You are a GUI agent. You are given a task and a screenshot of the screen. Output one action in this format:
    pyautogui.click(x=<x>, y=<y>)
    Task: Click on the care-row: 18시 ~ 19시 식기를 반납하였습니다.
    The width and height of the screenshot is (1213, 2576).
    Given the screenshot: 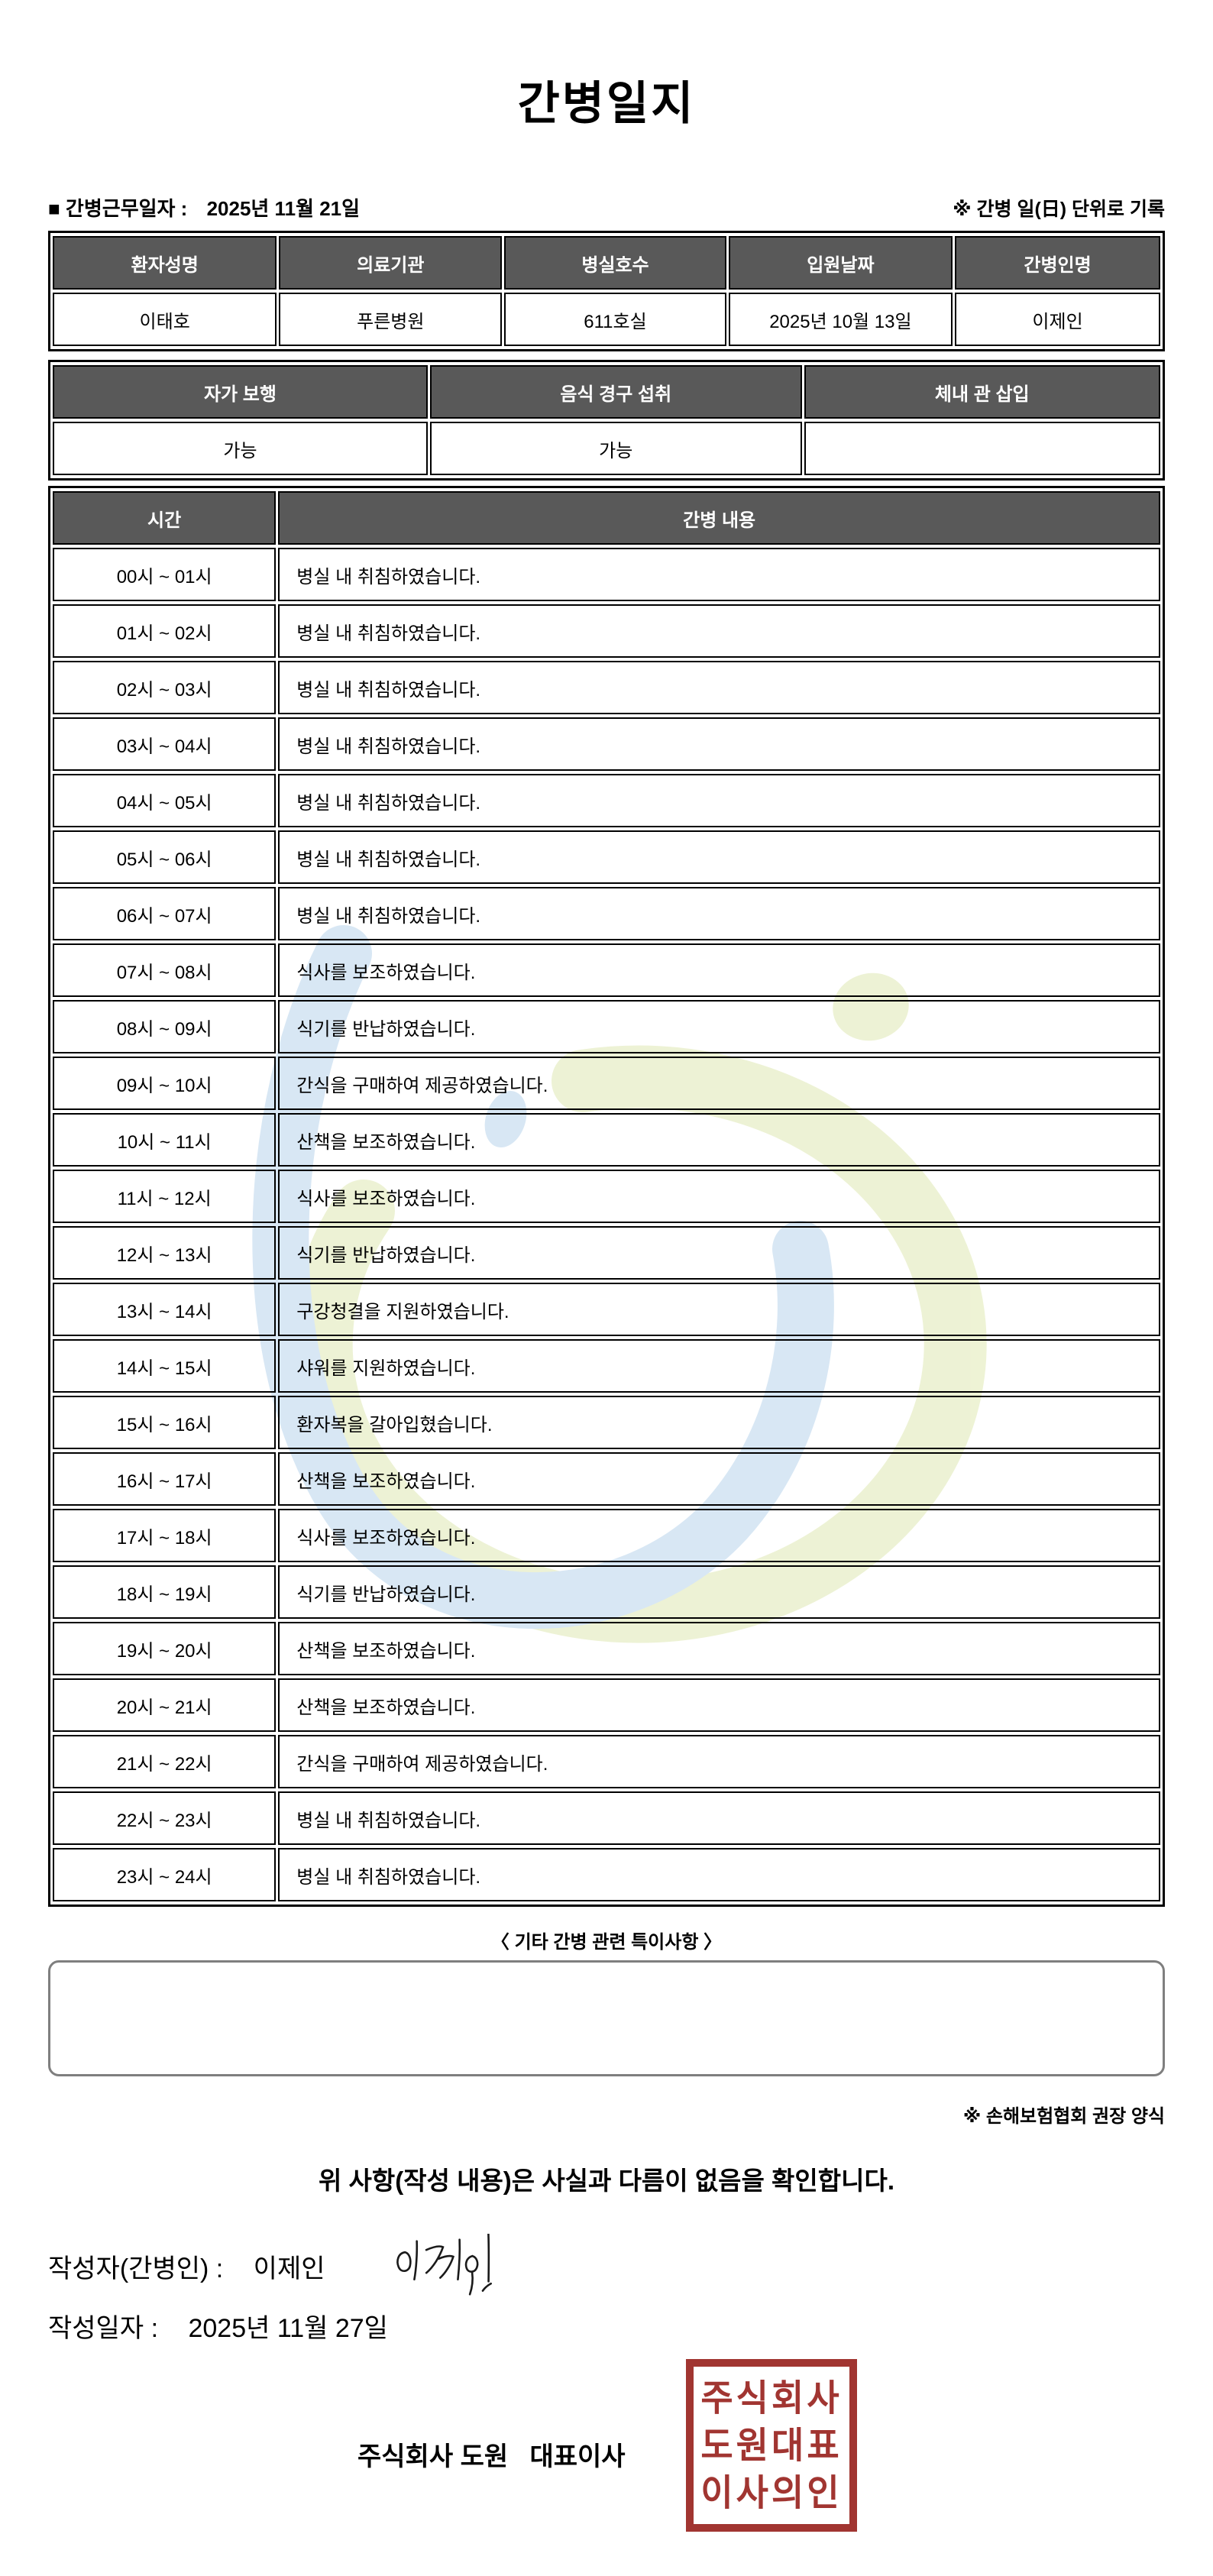 What is the action you would take?
    pyautogui.click(x=606, y=1592)
    